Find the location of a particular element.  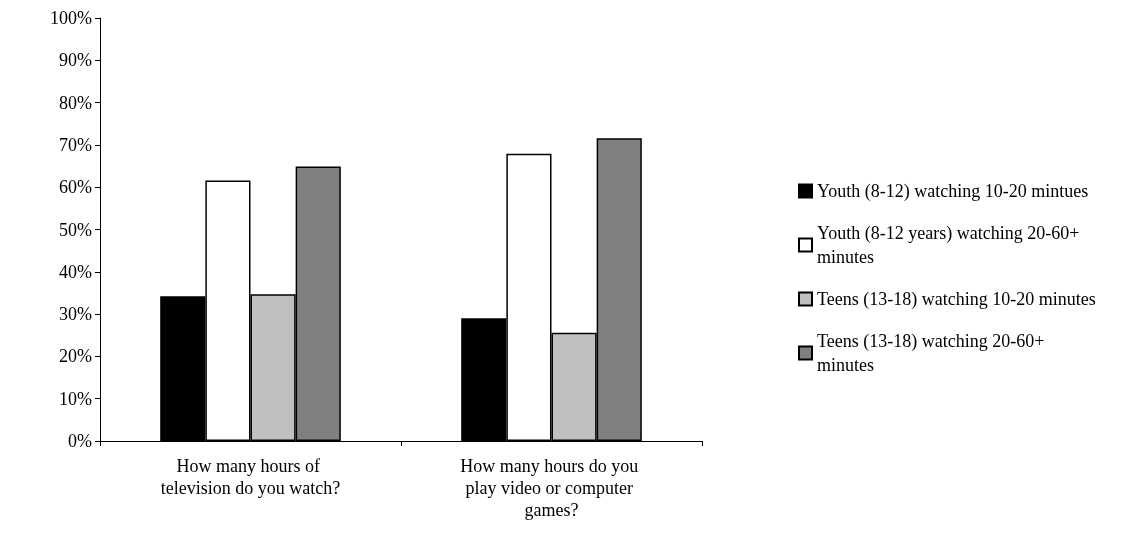

y-tick-label: 0% is located at coordinates (80, 441).